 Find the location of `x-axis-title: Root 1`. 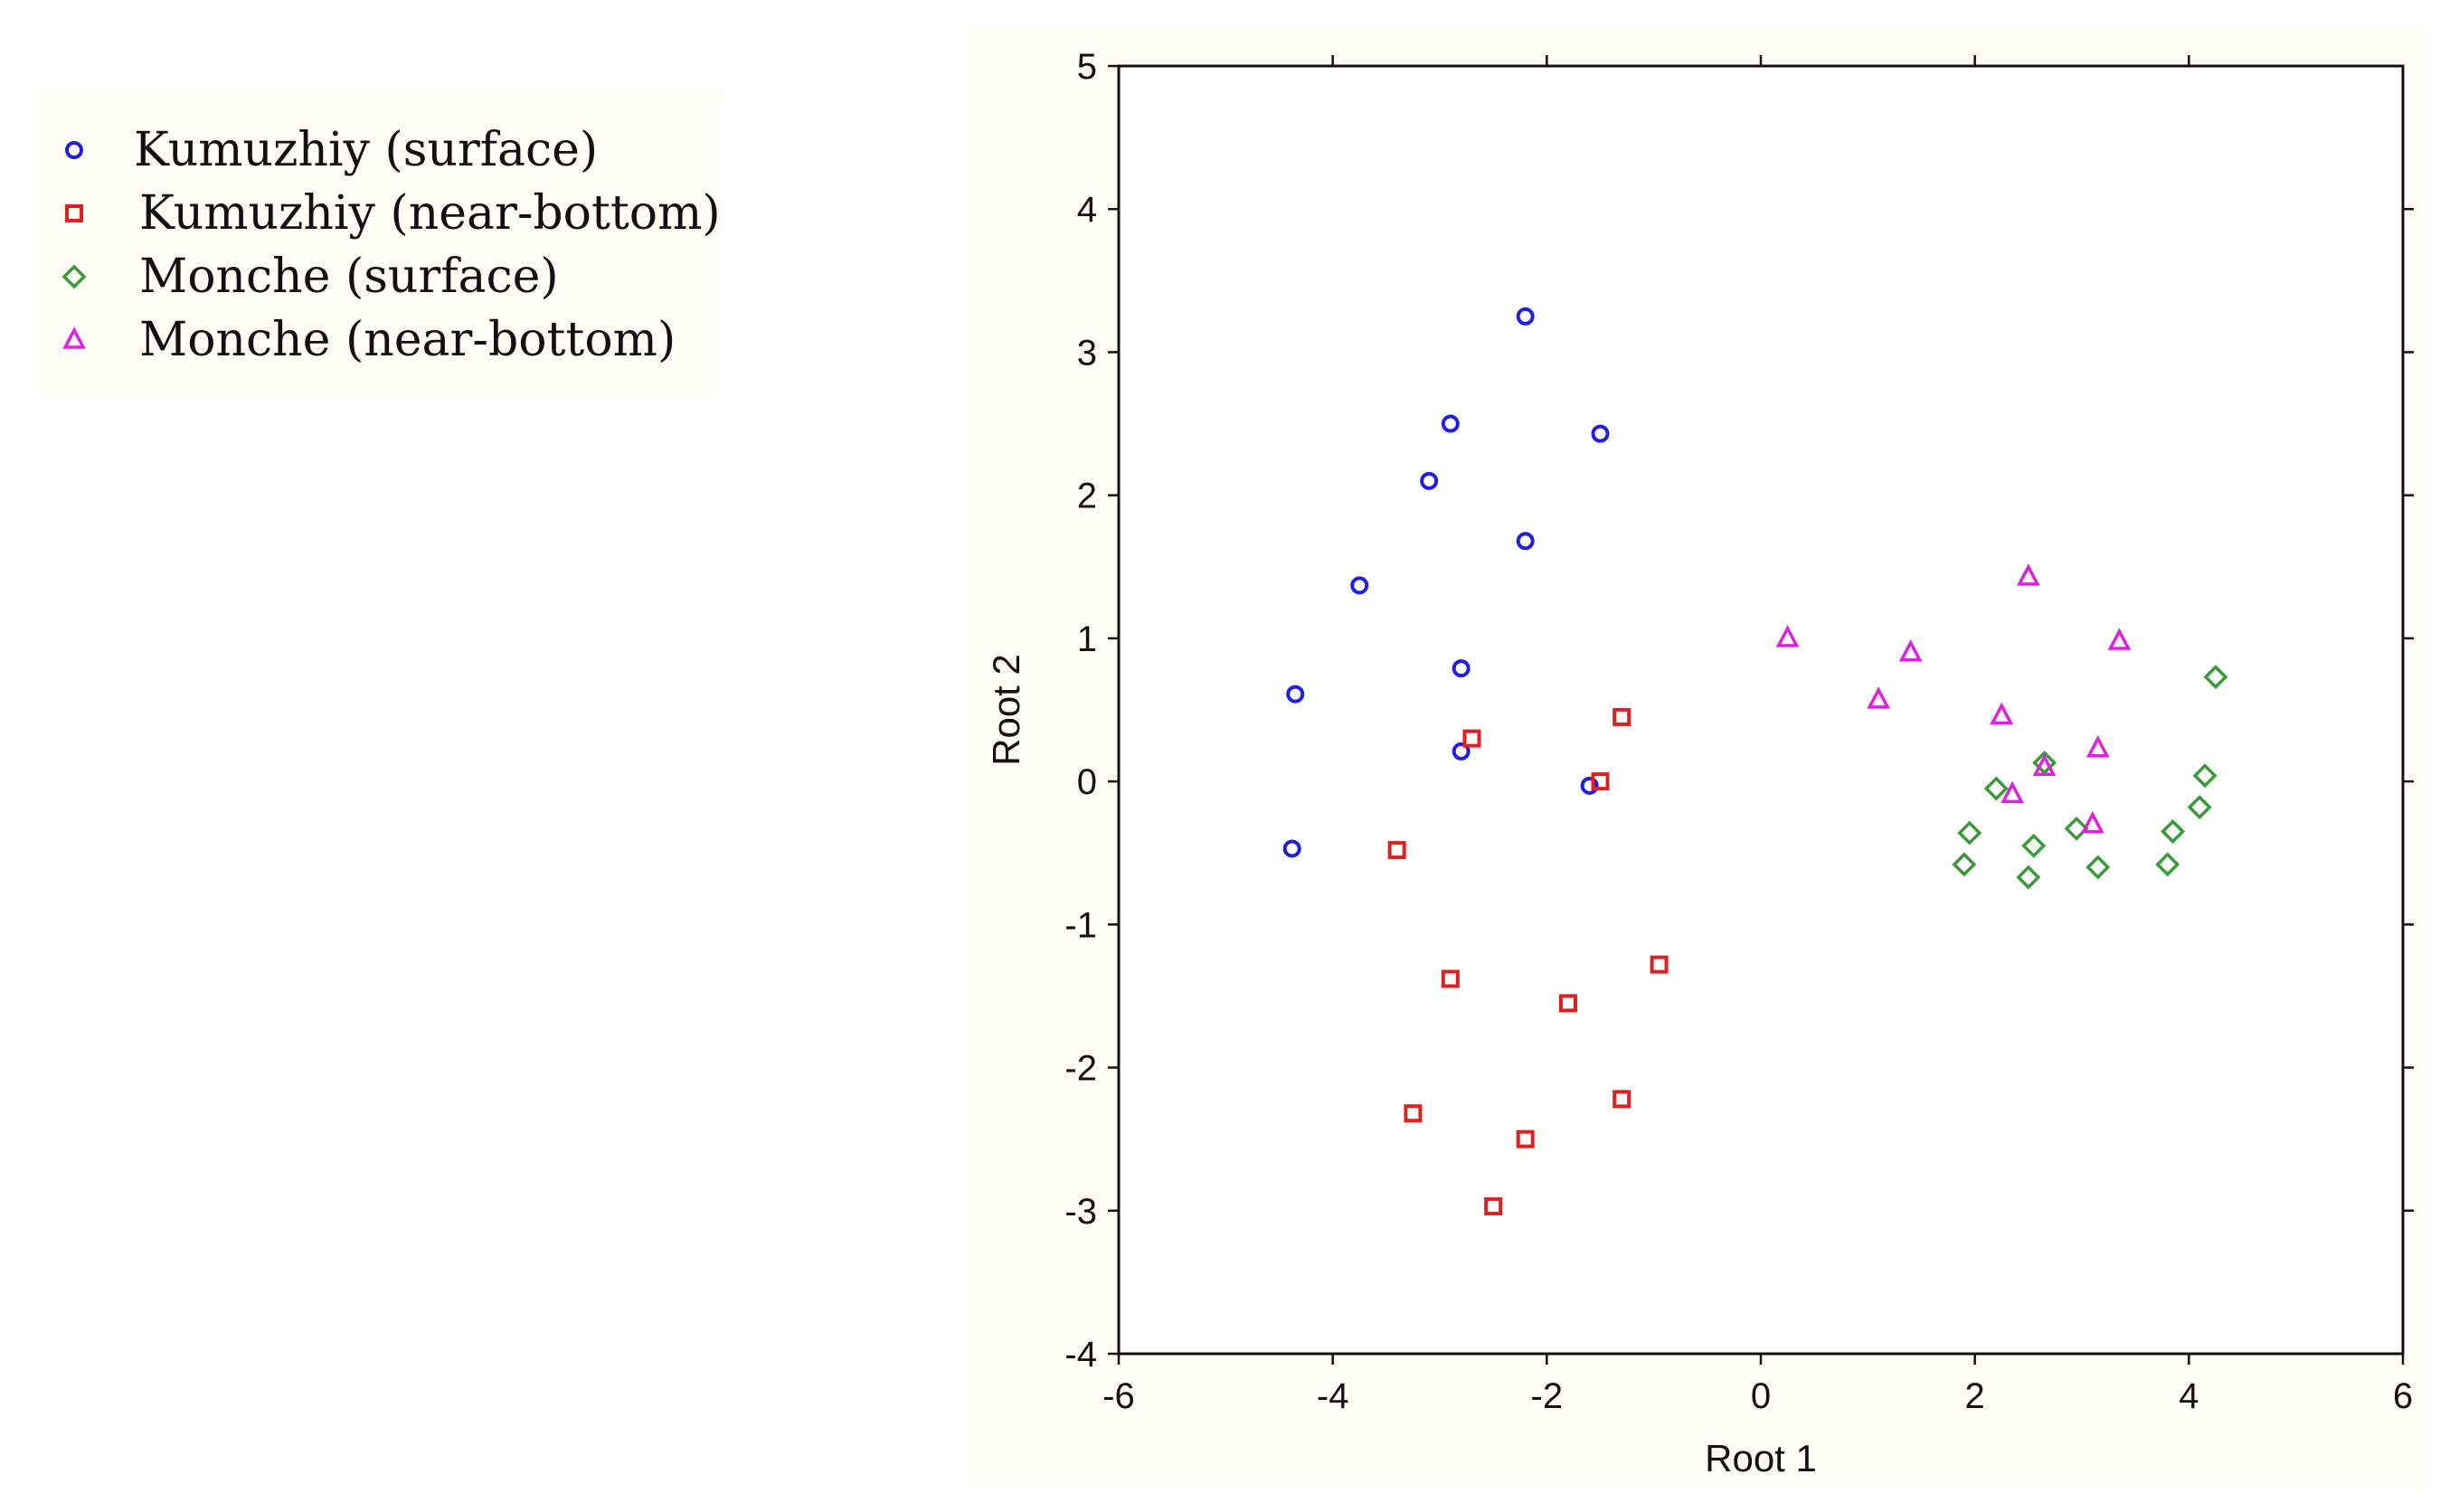

x-axis-title: Root 1 is located at coordinates (1761, 1458).